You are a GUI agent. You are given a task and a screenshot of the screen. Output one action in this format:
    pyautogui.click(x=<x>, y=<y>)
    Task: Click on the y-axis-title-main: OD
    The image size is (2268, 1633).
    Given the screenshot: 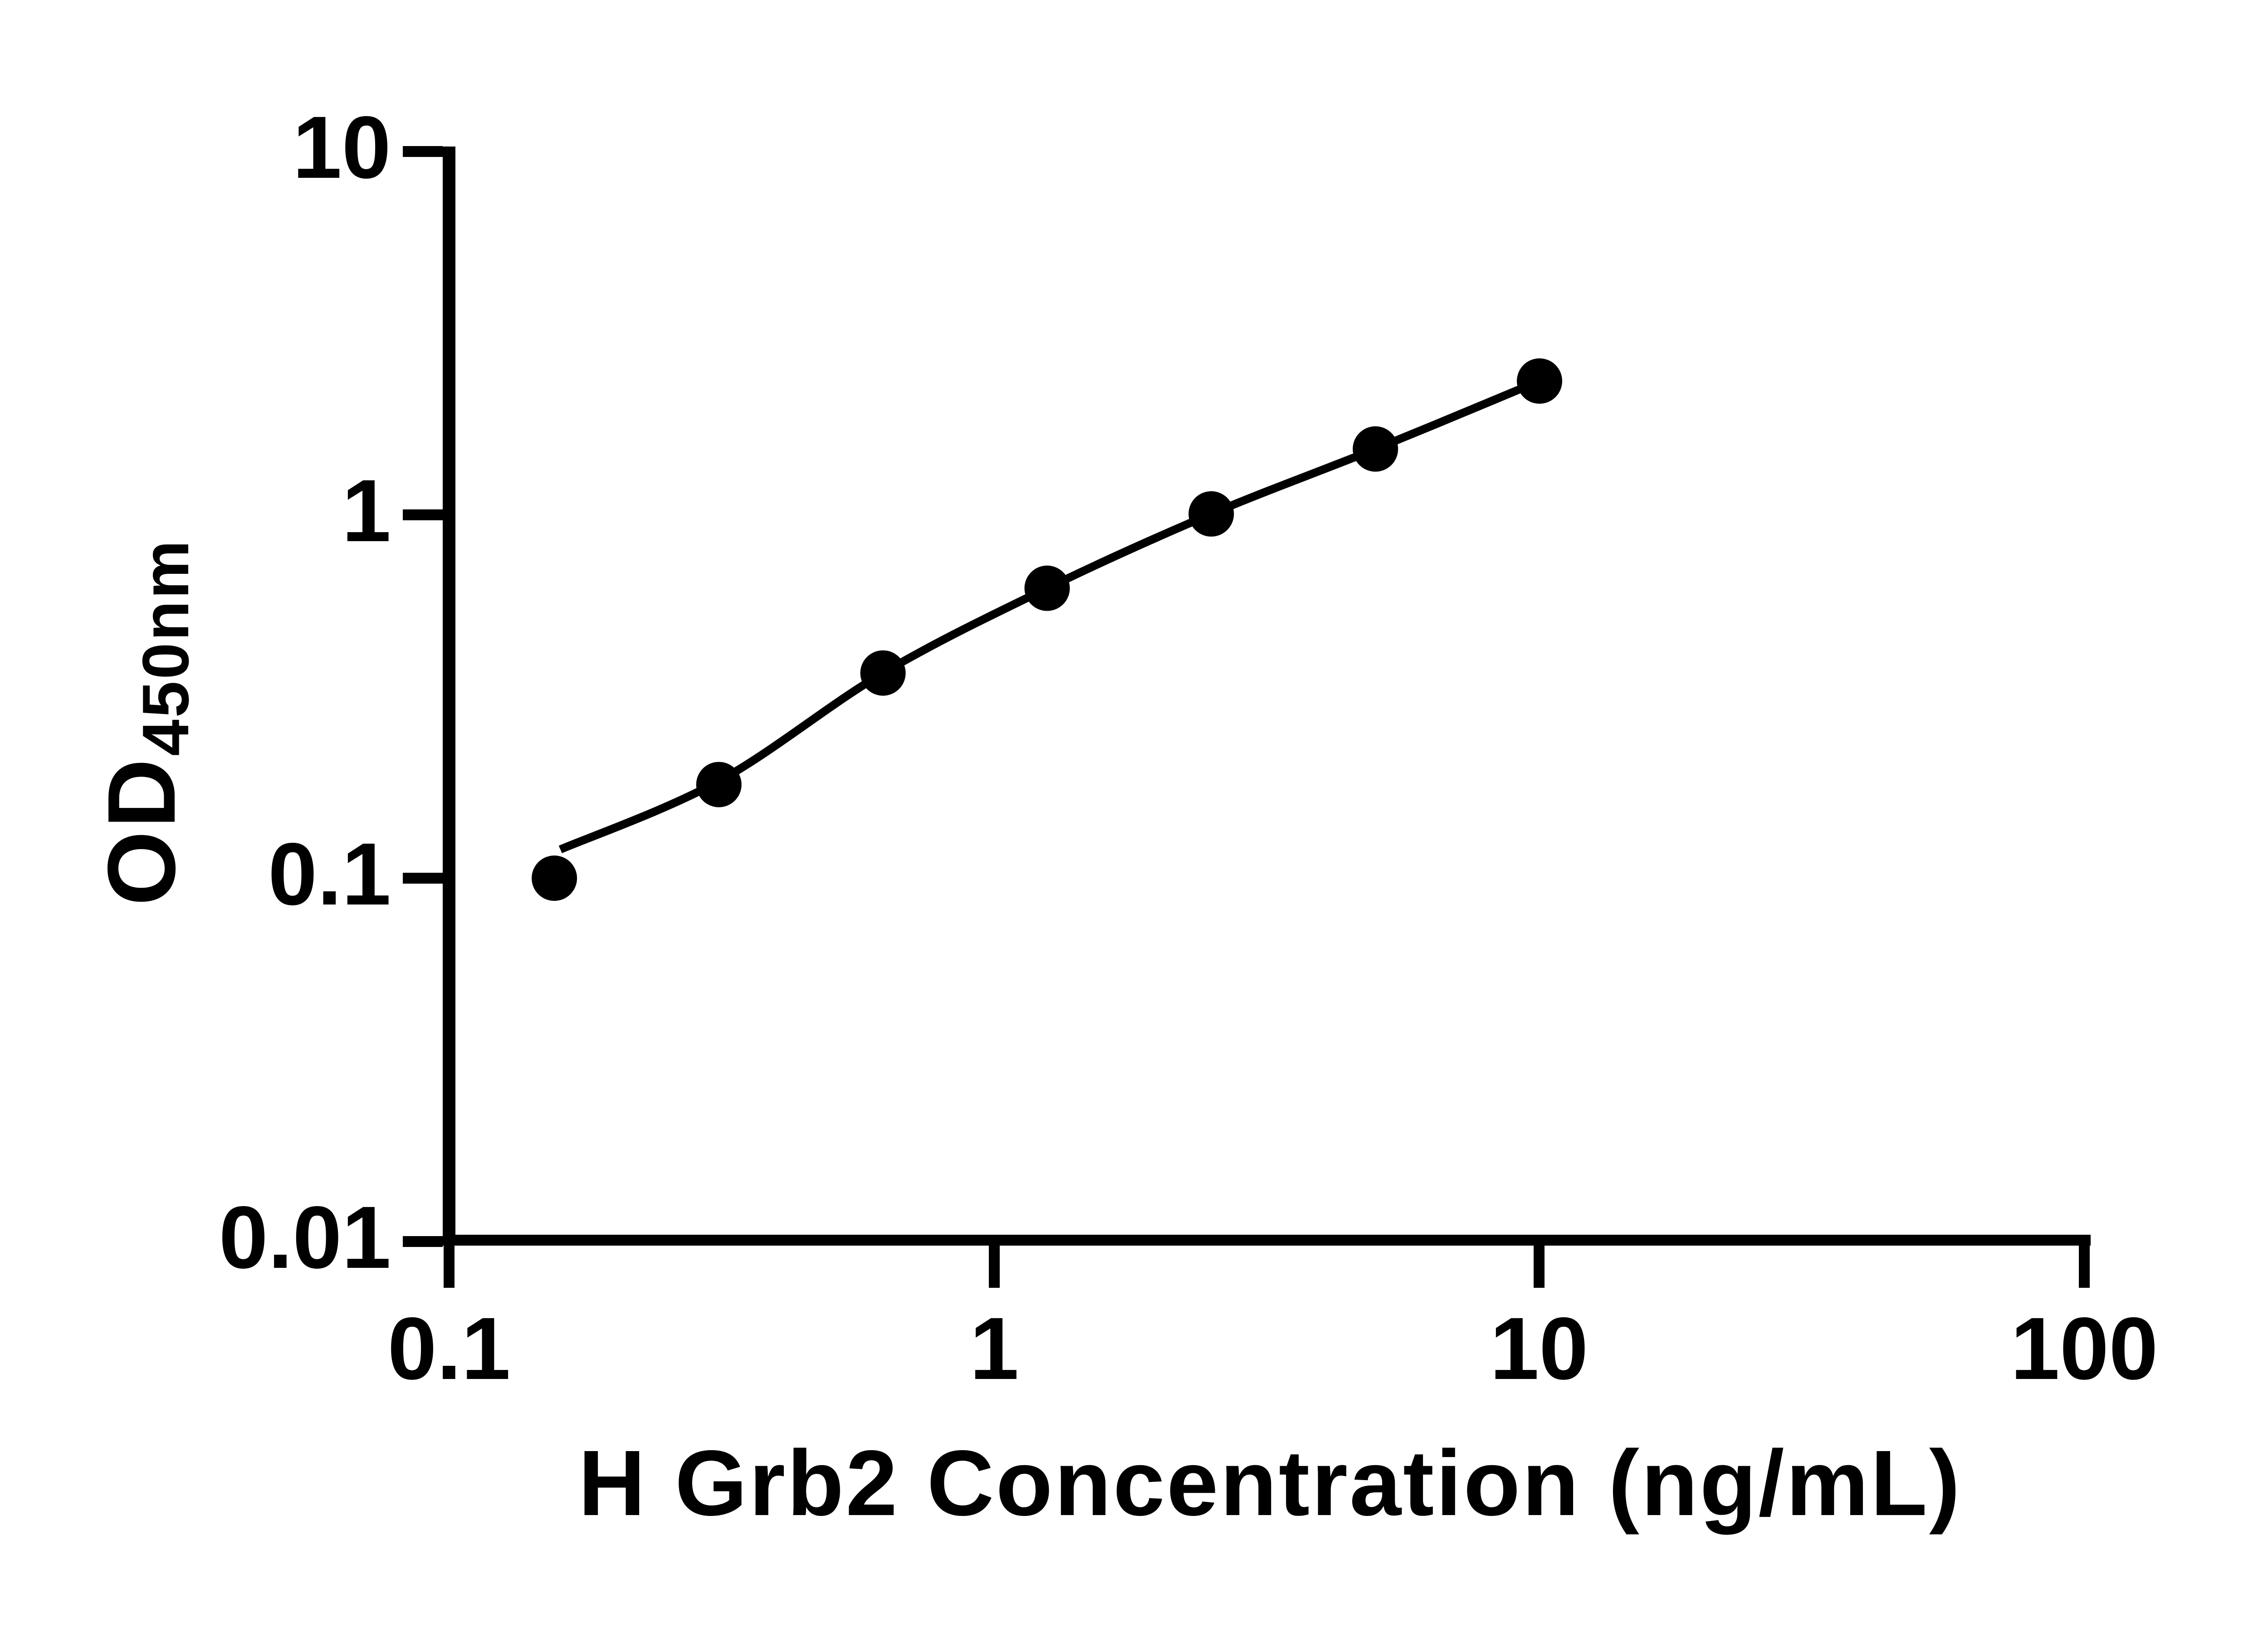 What is the action you would take?
    pyautogui.click(x=141, y=831)
    